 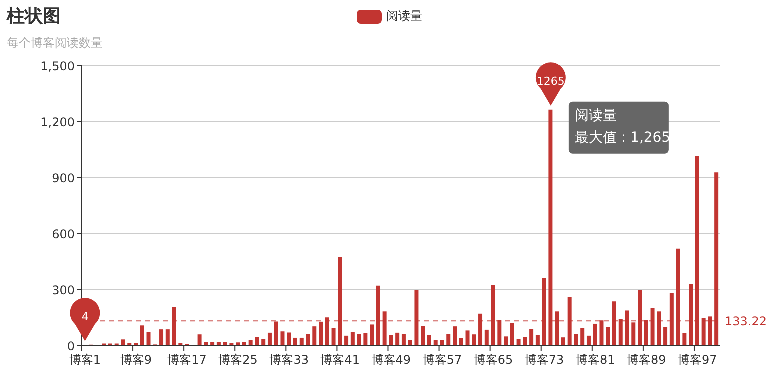 What do you see at coordinates (63, 290) in the screenshot?
I see `y-tick-label: 300` at bounding box center [63, 290].